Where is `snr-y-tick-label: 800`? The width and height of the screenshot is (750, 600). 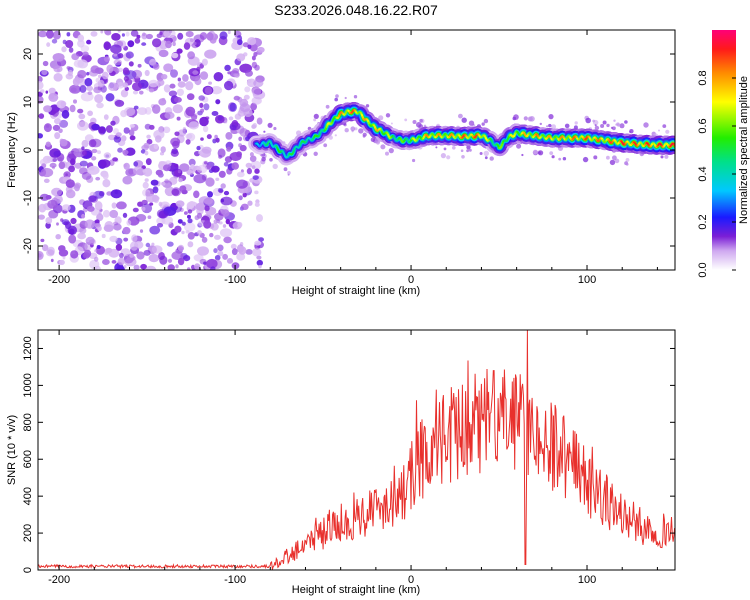
snr-y-tick-label: 800 is located at coordinates (28, 422).